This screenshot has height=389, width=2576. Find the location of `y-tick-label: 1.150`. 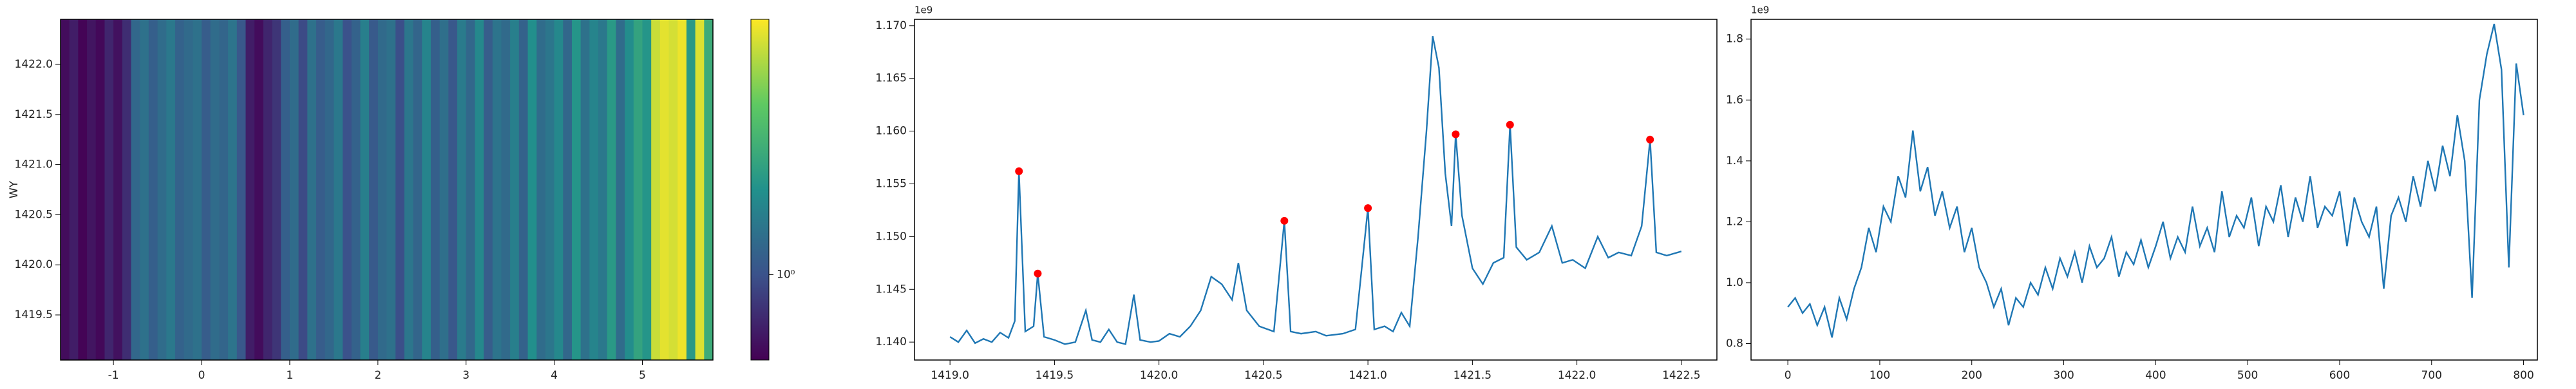

y-tick-label: 1.150 is located at coordinates (891, 236).